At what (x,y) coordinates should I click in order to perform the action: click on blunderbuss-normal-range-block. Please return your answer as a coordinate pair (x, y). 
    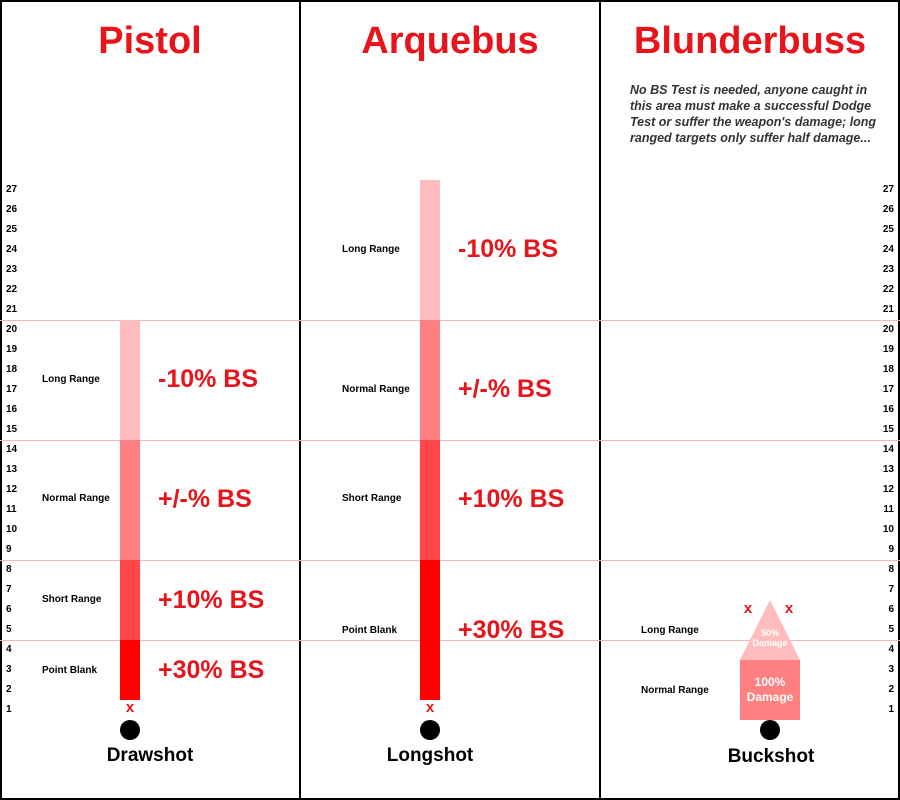
    Looking at the image, I should click on (770, 690).